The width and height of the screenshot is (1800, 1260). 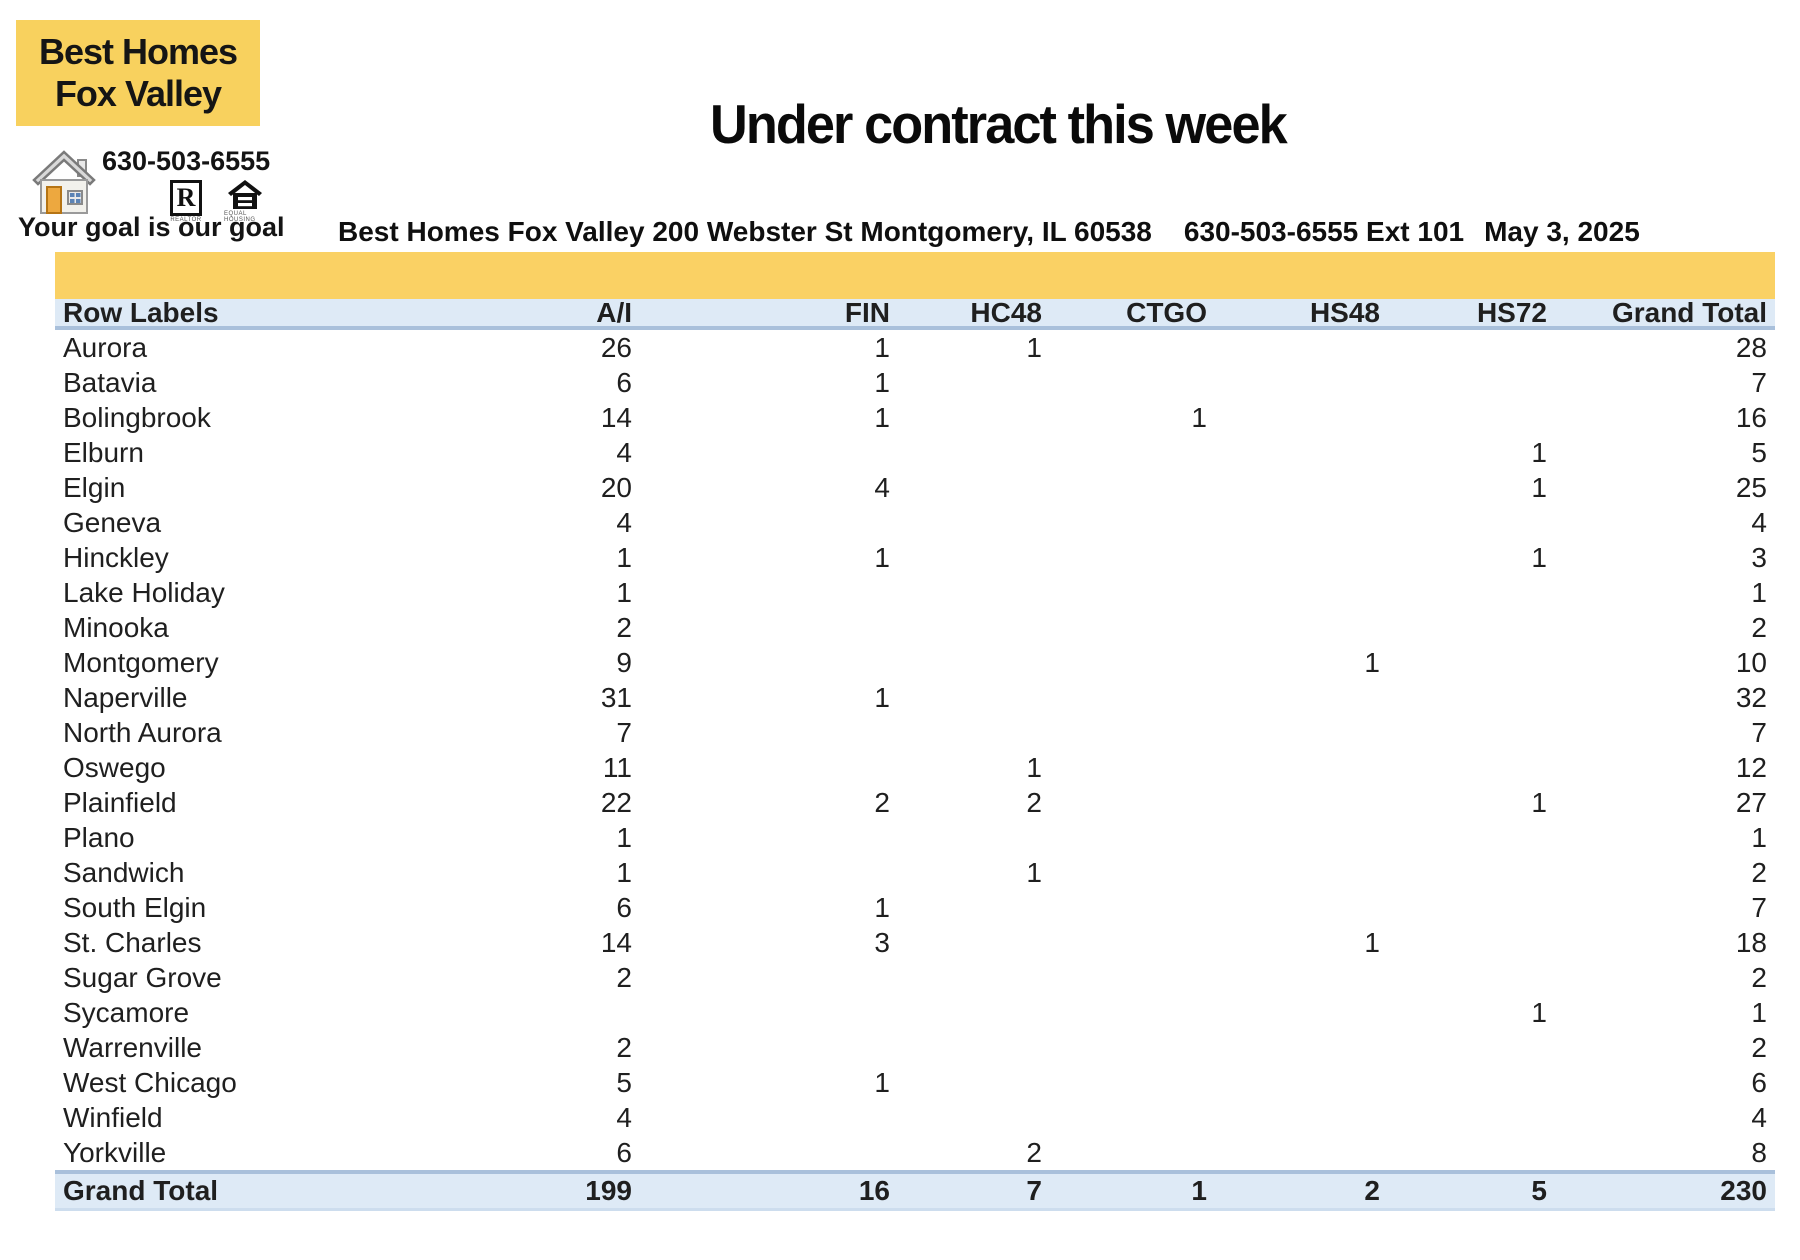 What do you see at coordinates (1344, 312) in the screenshot?
I see `column-header-hs48: HS48` at bounding box center [1344, 312].